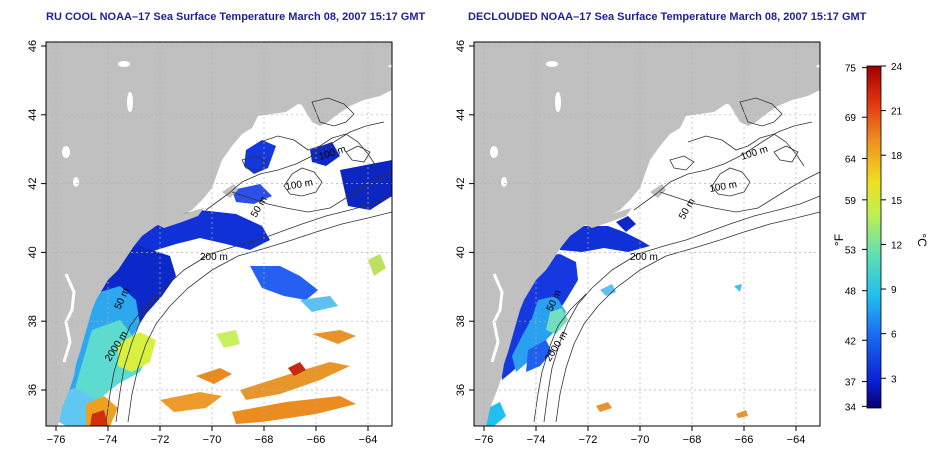  Describe the element at coordinates (851, 292) in the screenshot. I see `fahrenheit-tick-label: 48` at that location.